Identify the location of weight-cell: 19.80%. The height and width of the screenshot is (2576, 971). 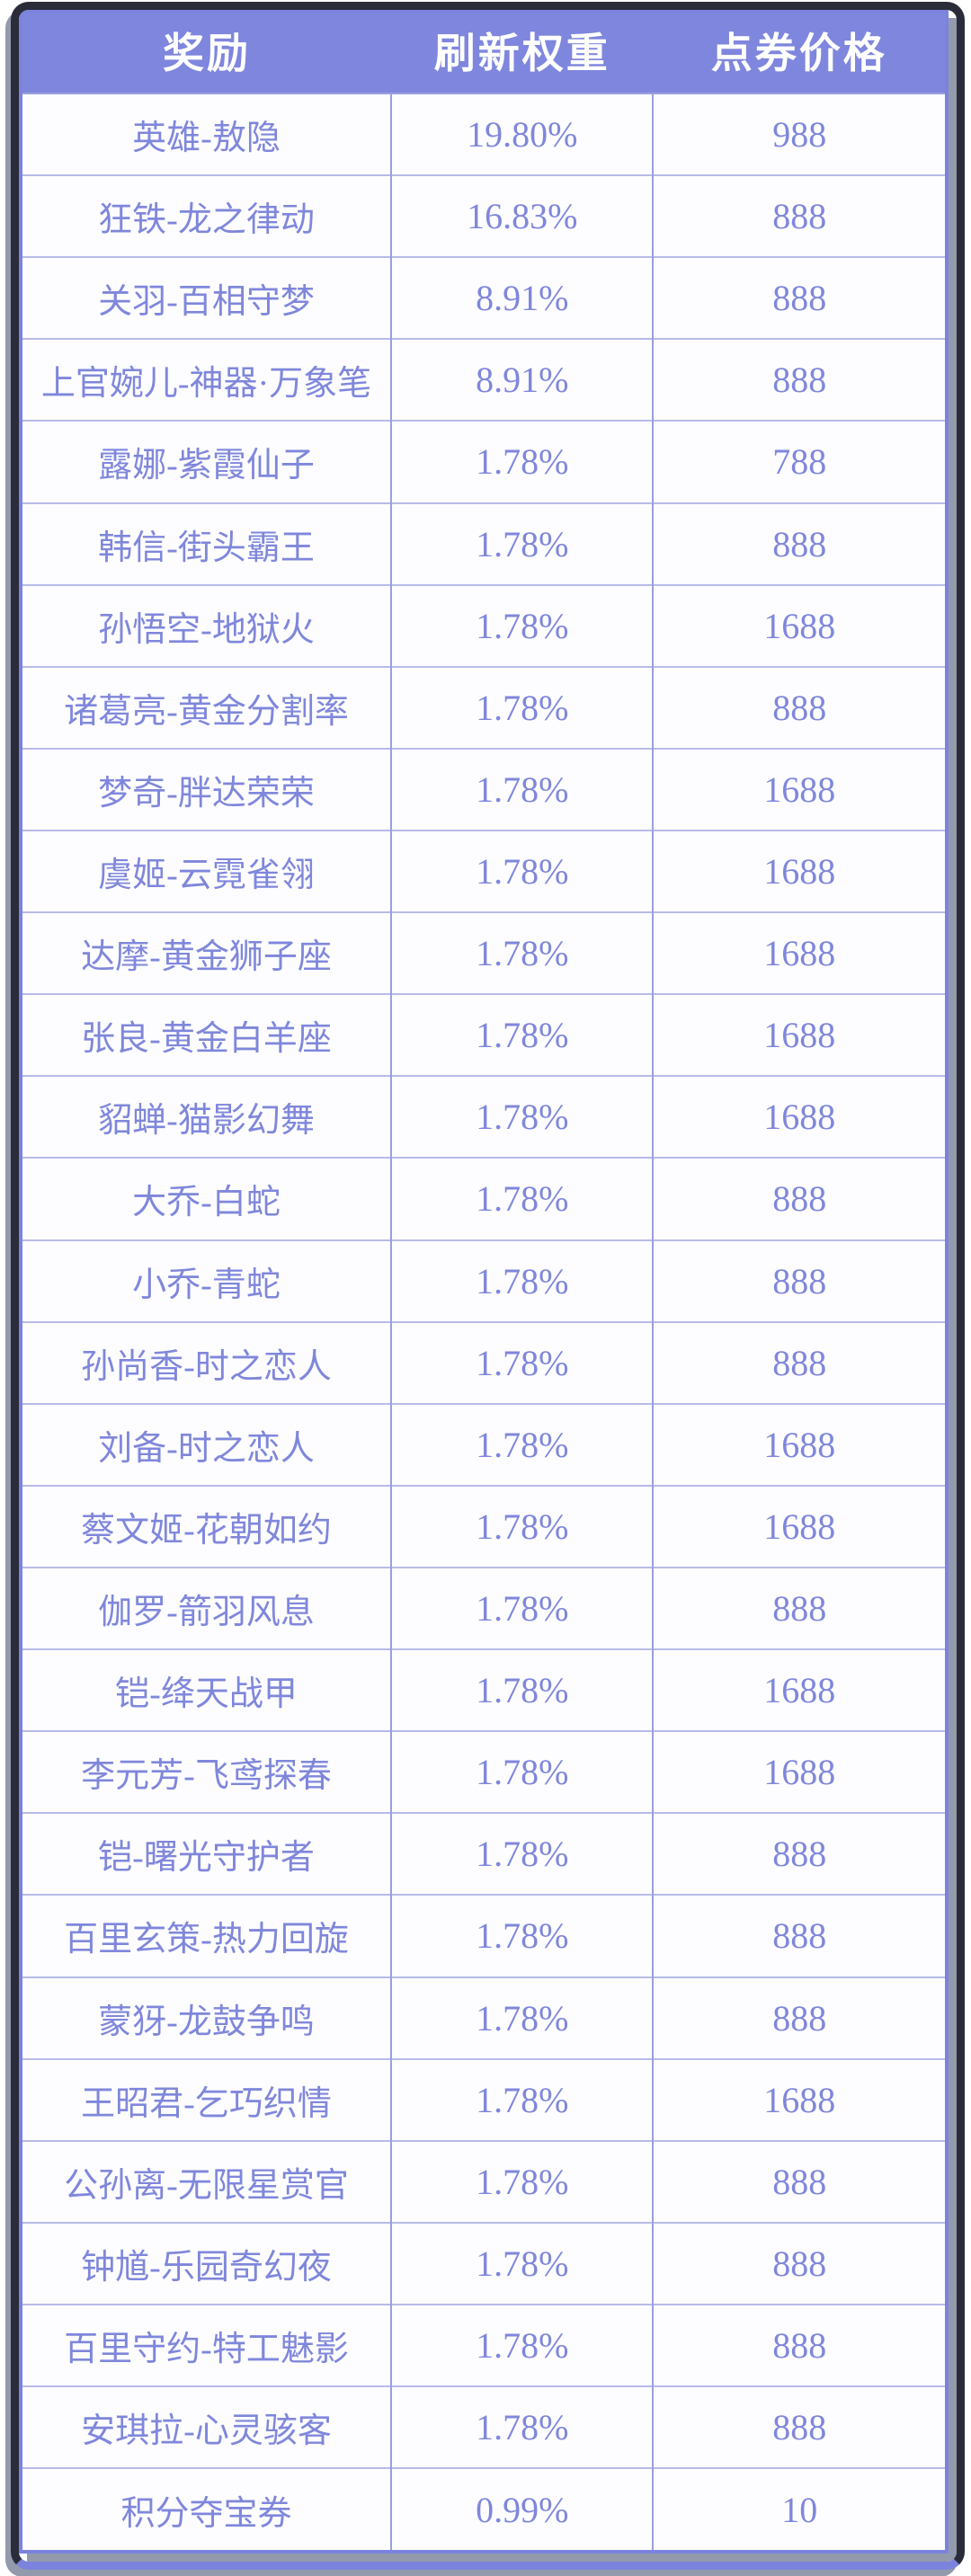
(523, 134).